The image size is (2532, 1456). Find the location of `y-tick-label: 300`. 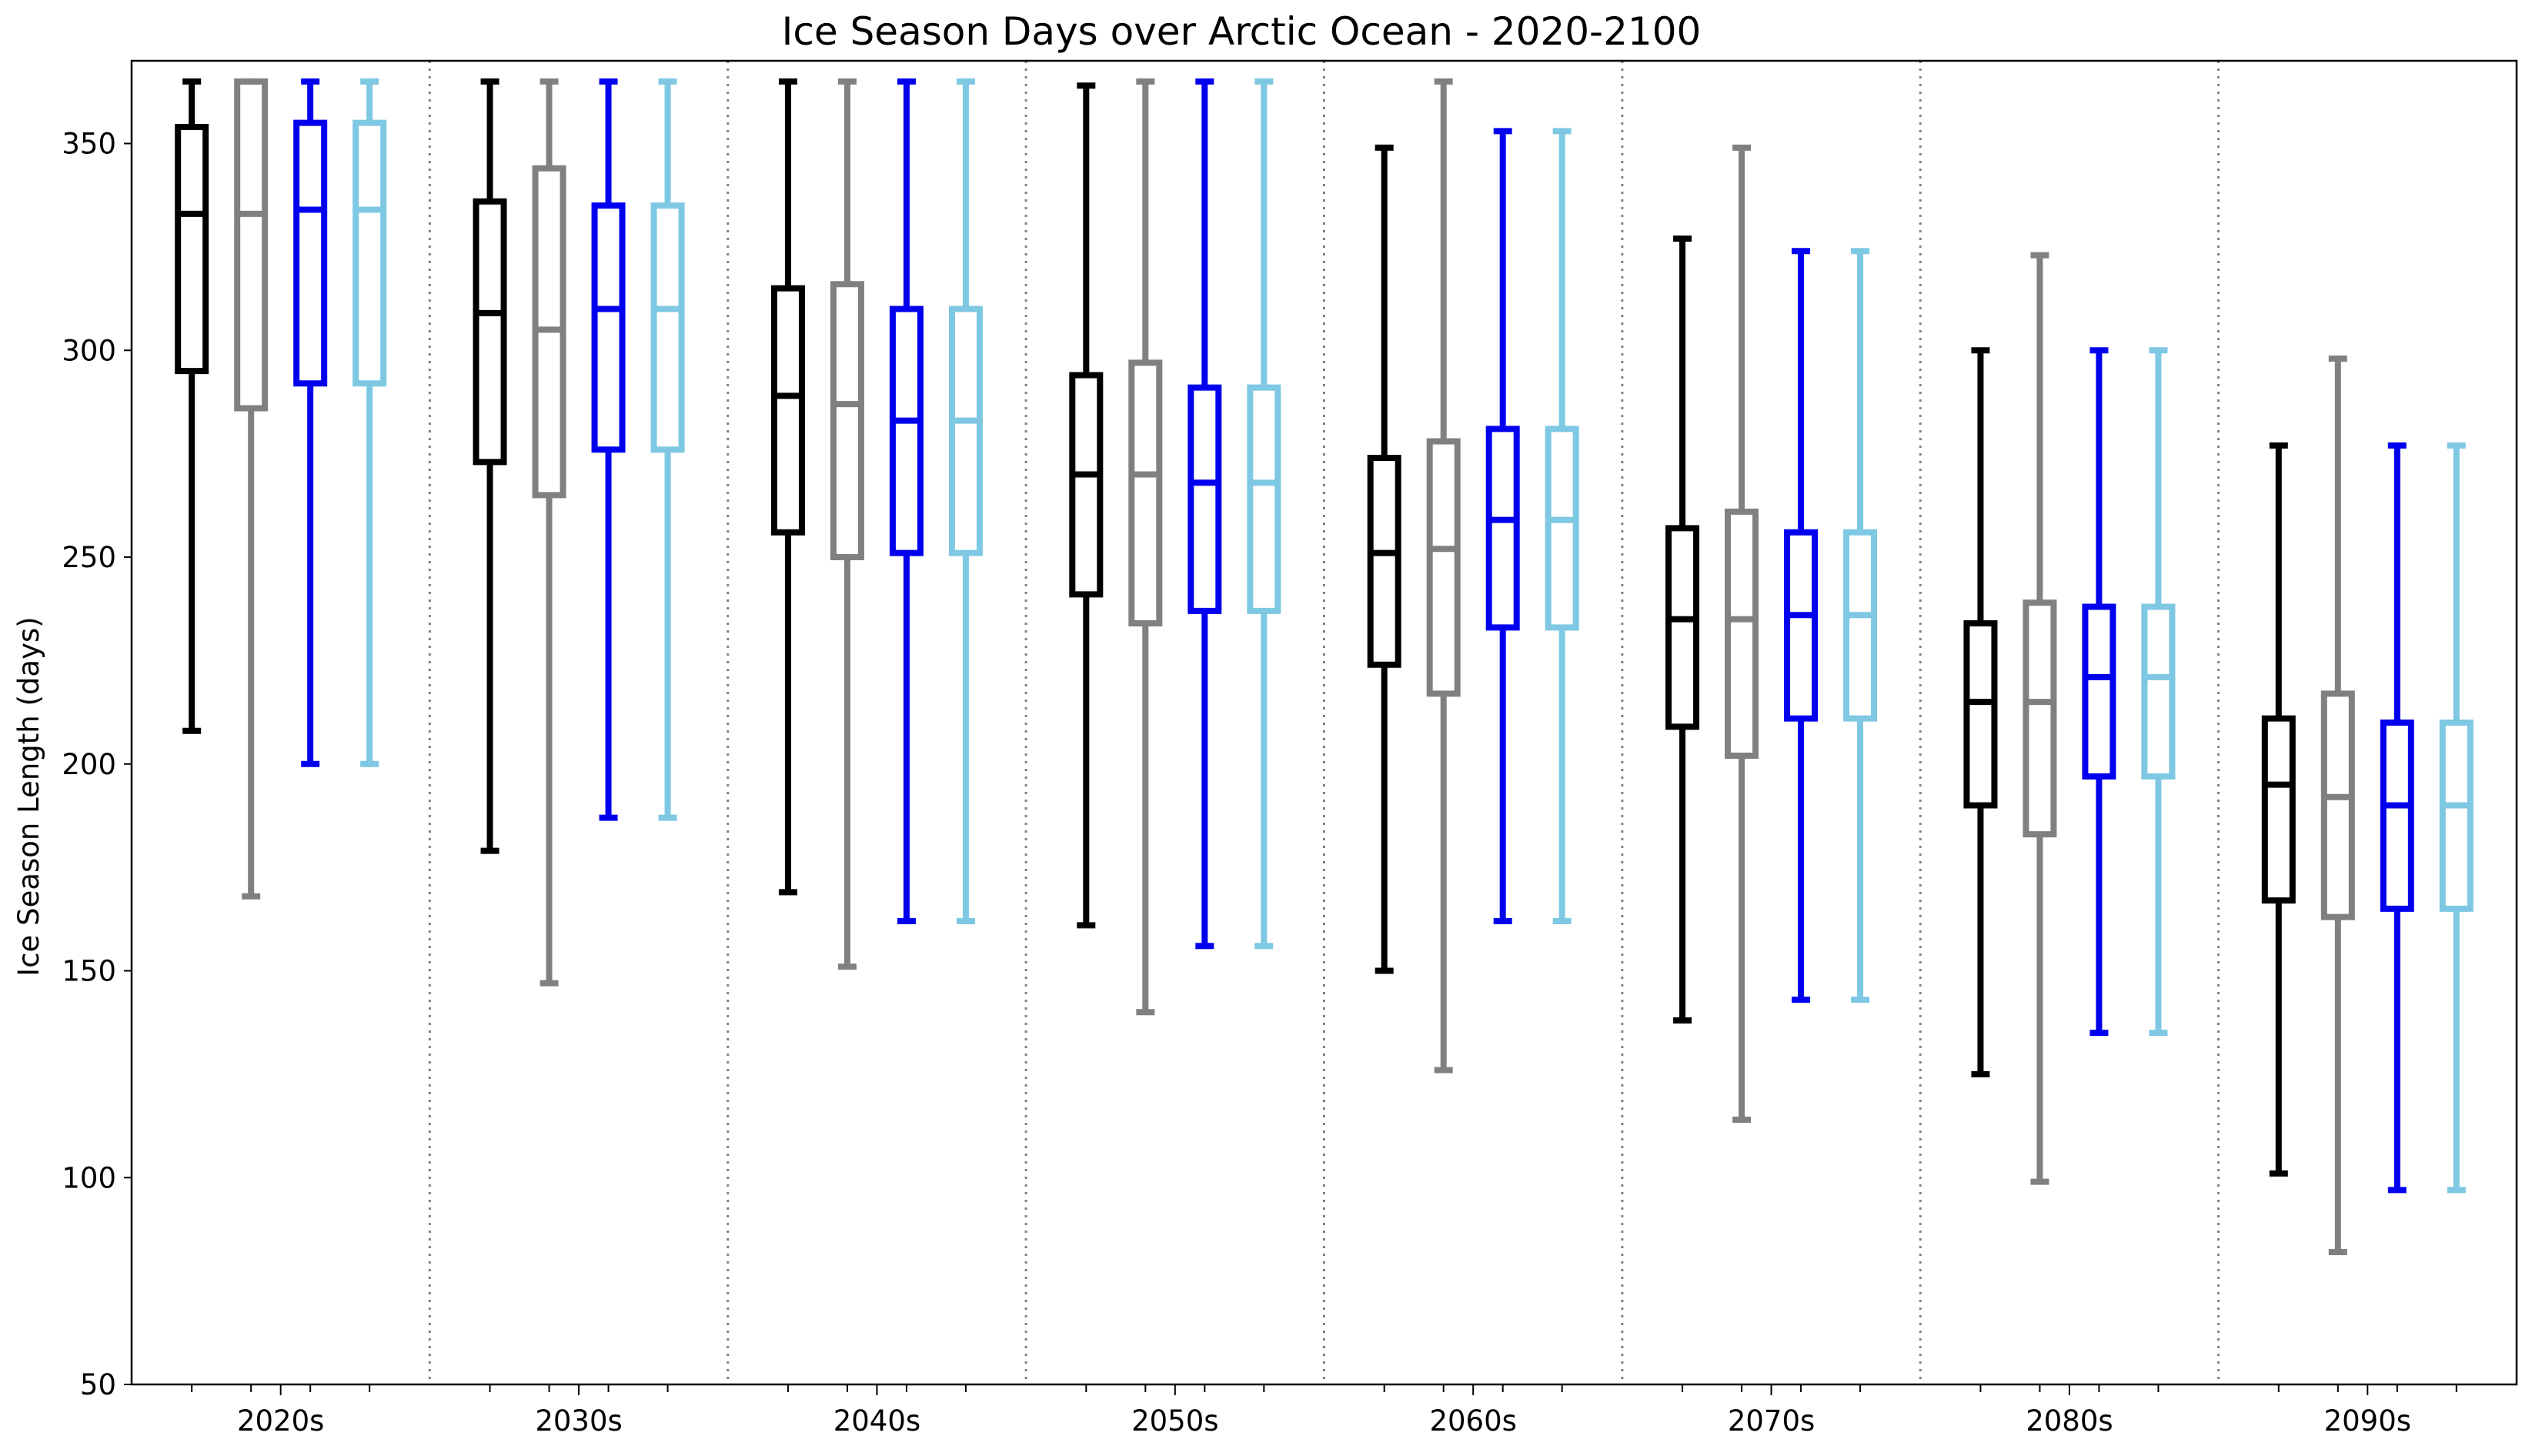

y-tick-label: 300 is located at coordinates (89, 350).